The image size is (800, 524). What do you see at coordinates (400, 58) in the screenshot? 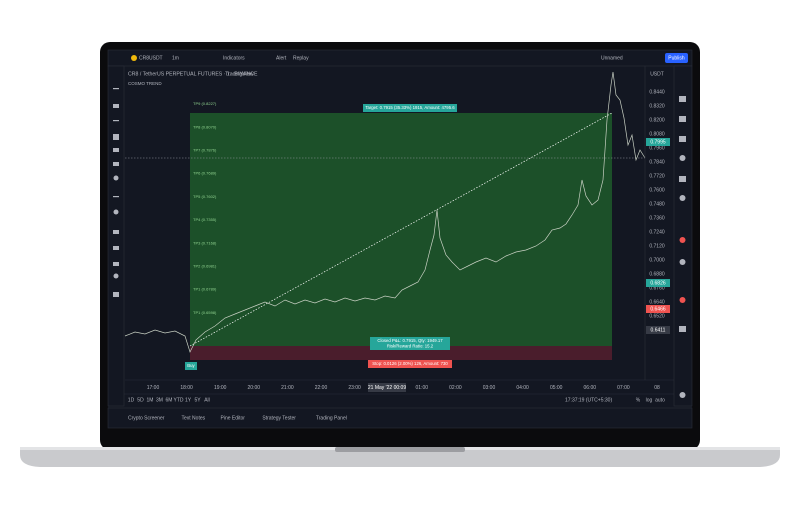
I see `top-toolbar` at bounding box center [400, 58].